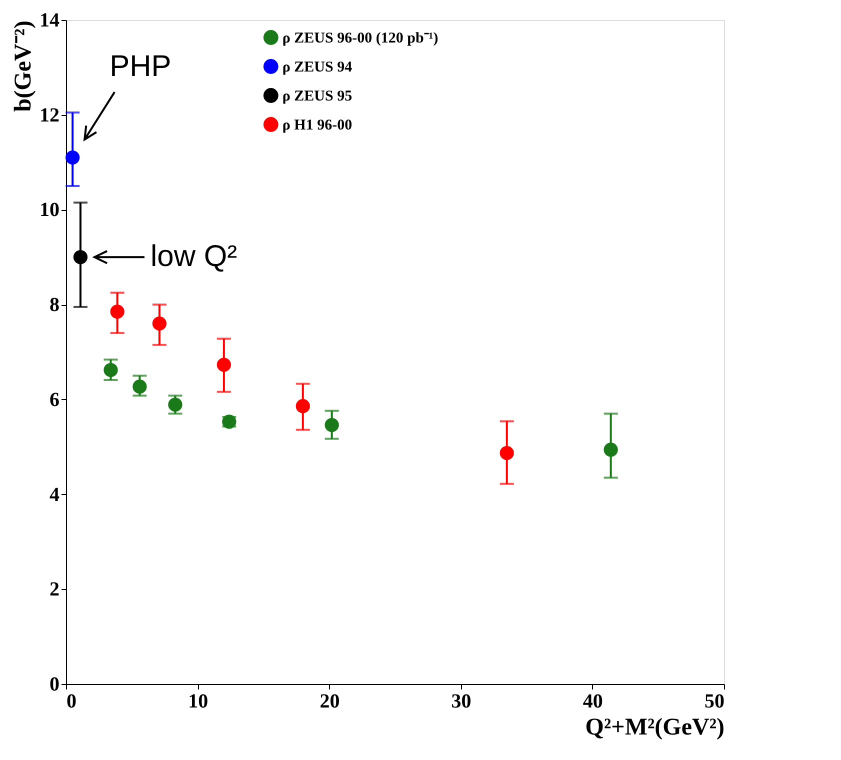  I want to click on y-tick-label: 12, so click(50, 115).